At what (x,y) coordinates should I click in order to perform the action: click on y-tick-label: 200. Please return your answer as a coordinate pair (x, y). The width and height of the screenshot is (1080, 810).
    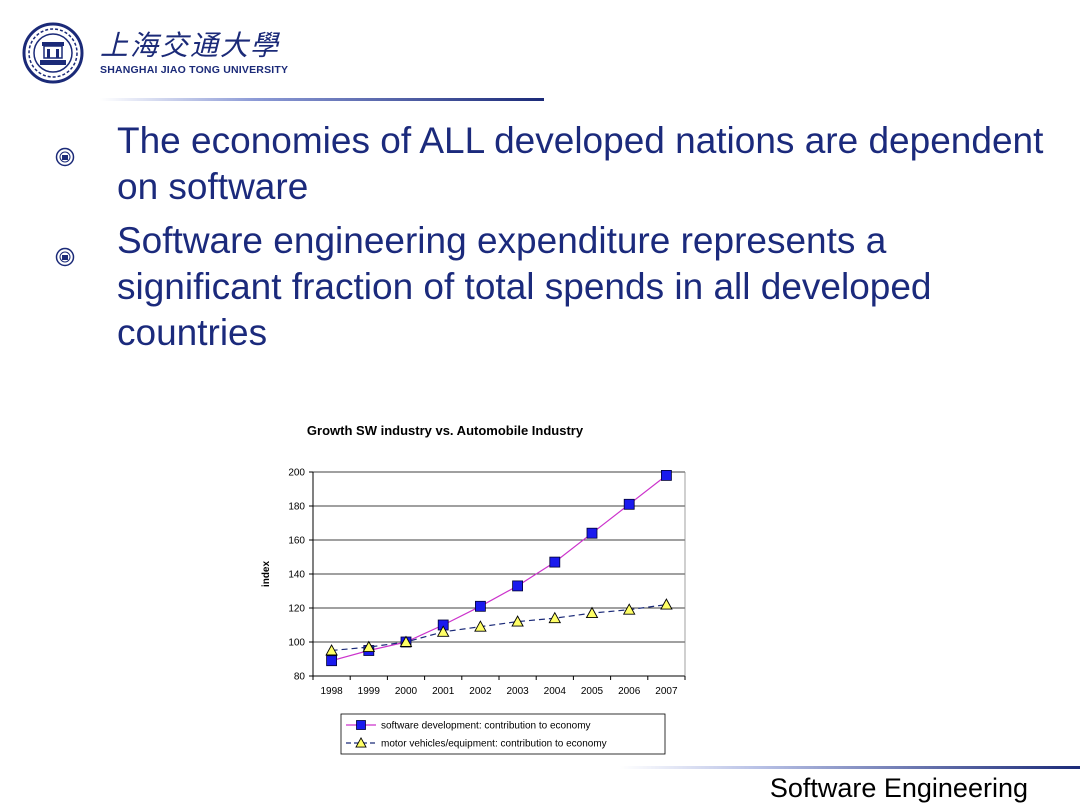
    Looking at the image, I should click on (296, 473).